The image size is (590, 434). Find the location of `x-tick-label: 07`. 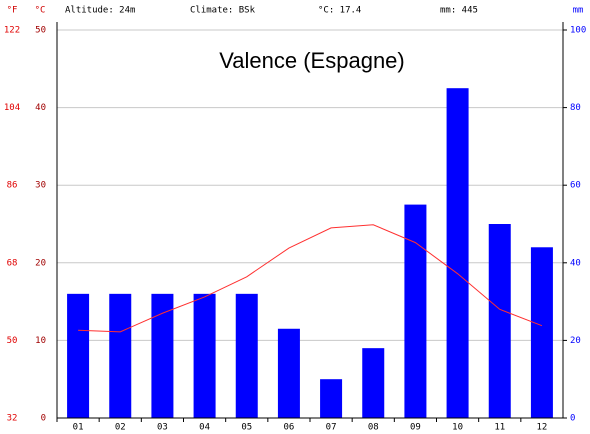

x-tick-label: 07 is located at coordinates (331, 428).